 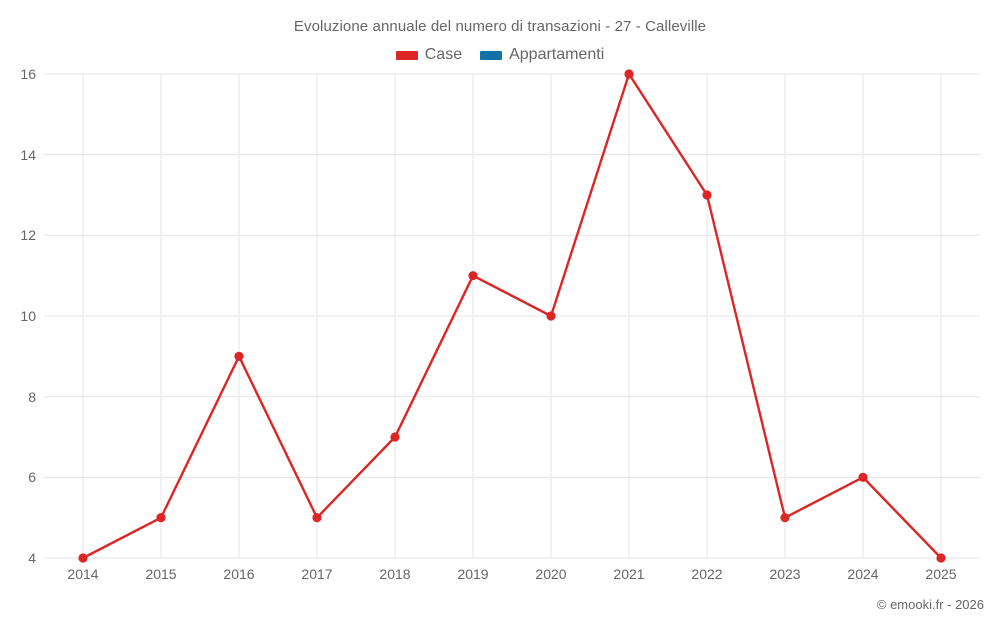 What do you see at coordinates (406, 55) in the screenshot?
I see `legend-swatch-case` at bounding box center [406, 55].